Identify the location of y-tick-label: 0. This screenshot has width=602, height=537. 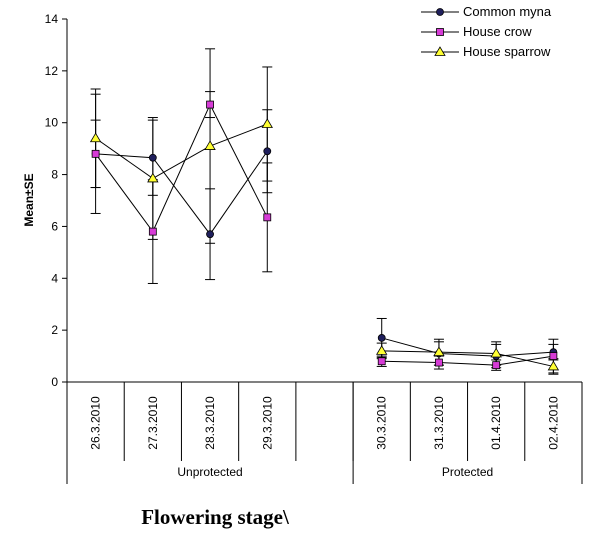
(54, 382).